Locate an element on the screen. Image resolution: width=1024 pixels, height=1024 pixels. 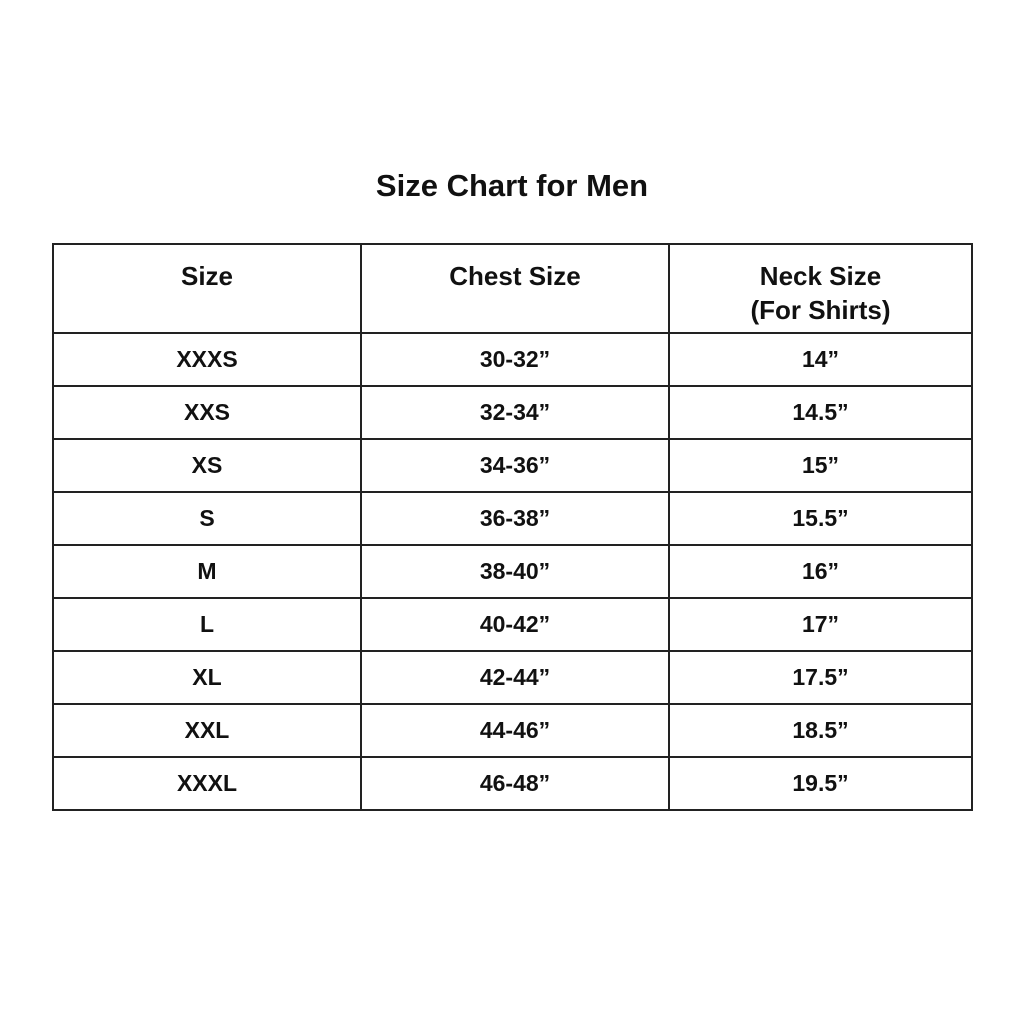
table-row: XXXL 46-48” 19.5” is located at coordinates (512, 783).